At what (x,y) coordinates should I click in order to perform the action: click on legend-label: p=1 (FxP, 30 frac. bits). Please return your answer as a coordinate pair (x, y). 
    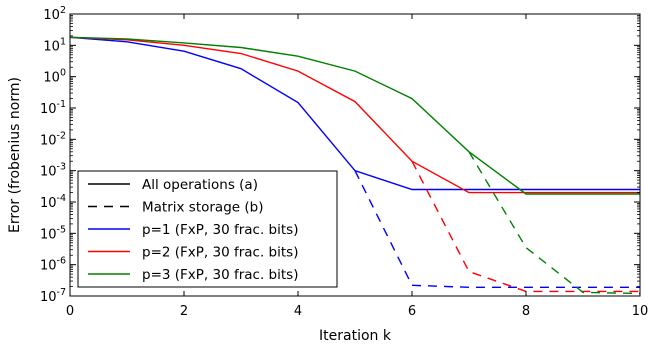
    Looking at the image, I should click on (220, 230).